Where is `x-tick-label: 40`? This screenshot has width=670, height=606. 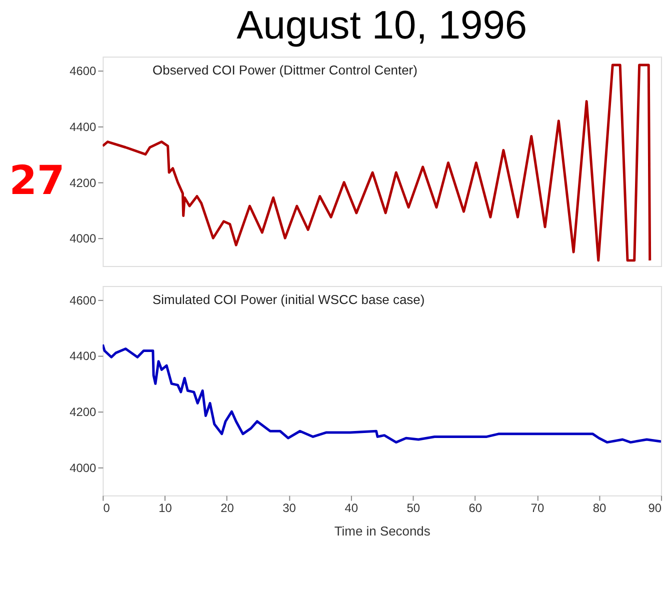
x-tick-label: 40 is located at coordinates (351, 507).